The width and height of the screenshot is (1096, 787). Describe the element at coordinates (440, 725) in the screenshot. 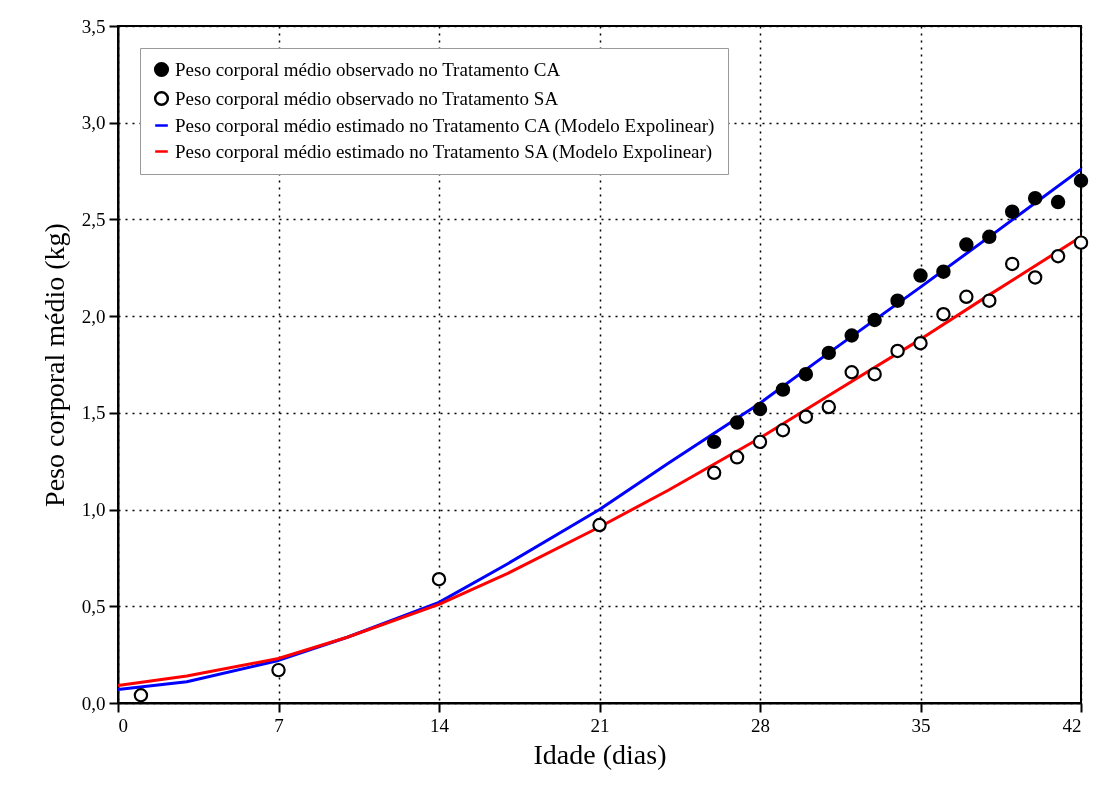

I see `x-tick-label: 14` at that location.